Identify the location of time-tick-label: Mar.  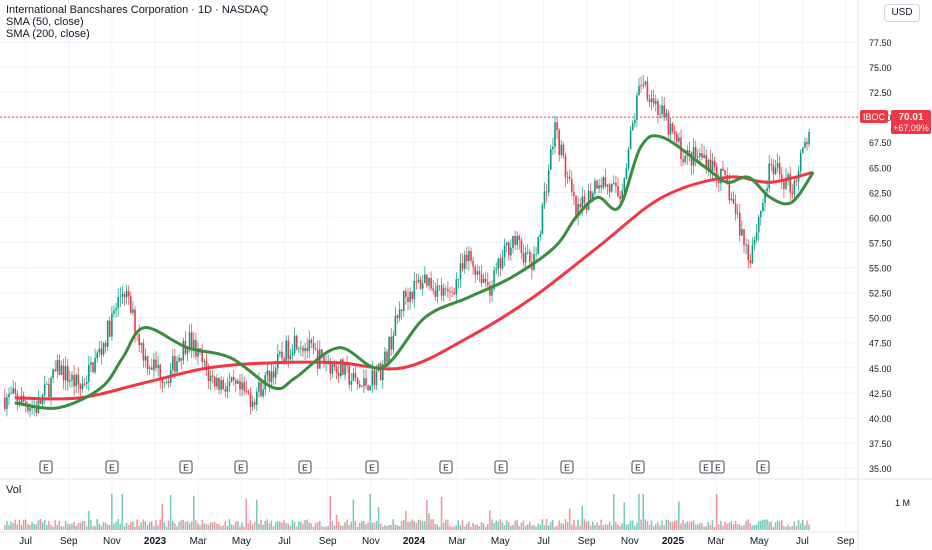
(199, 541).